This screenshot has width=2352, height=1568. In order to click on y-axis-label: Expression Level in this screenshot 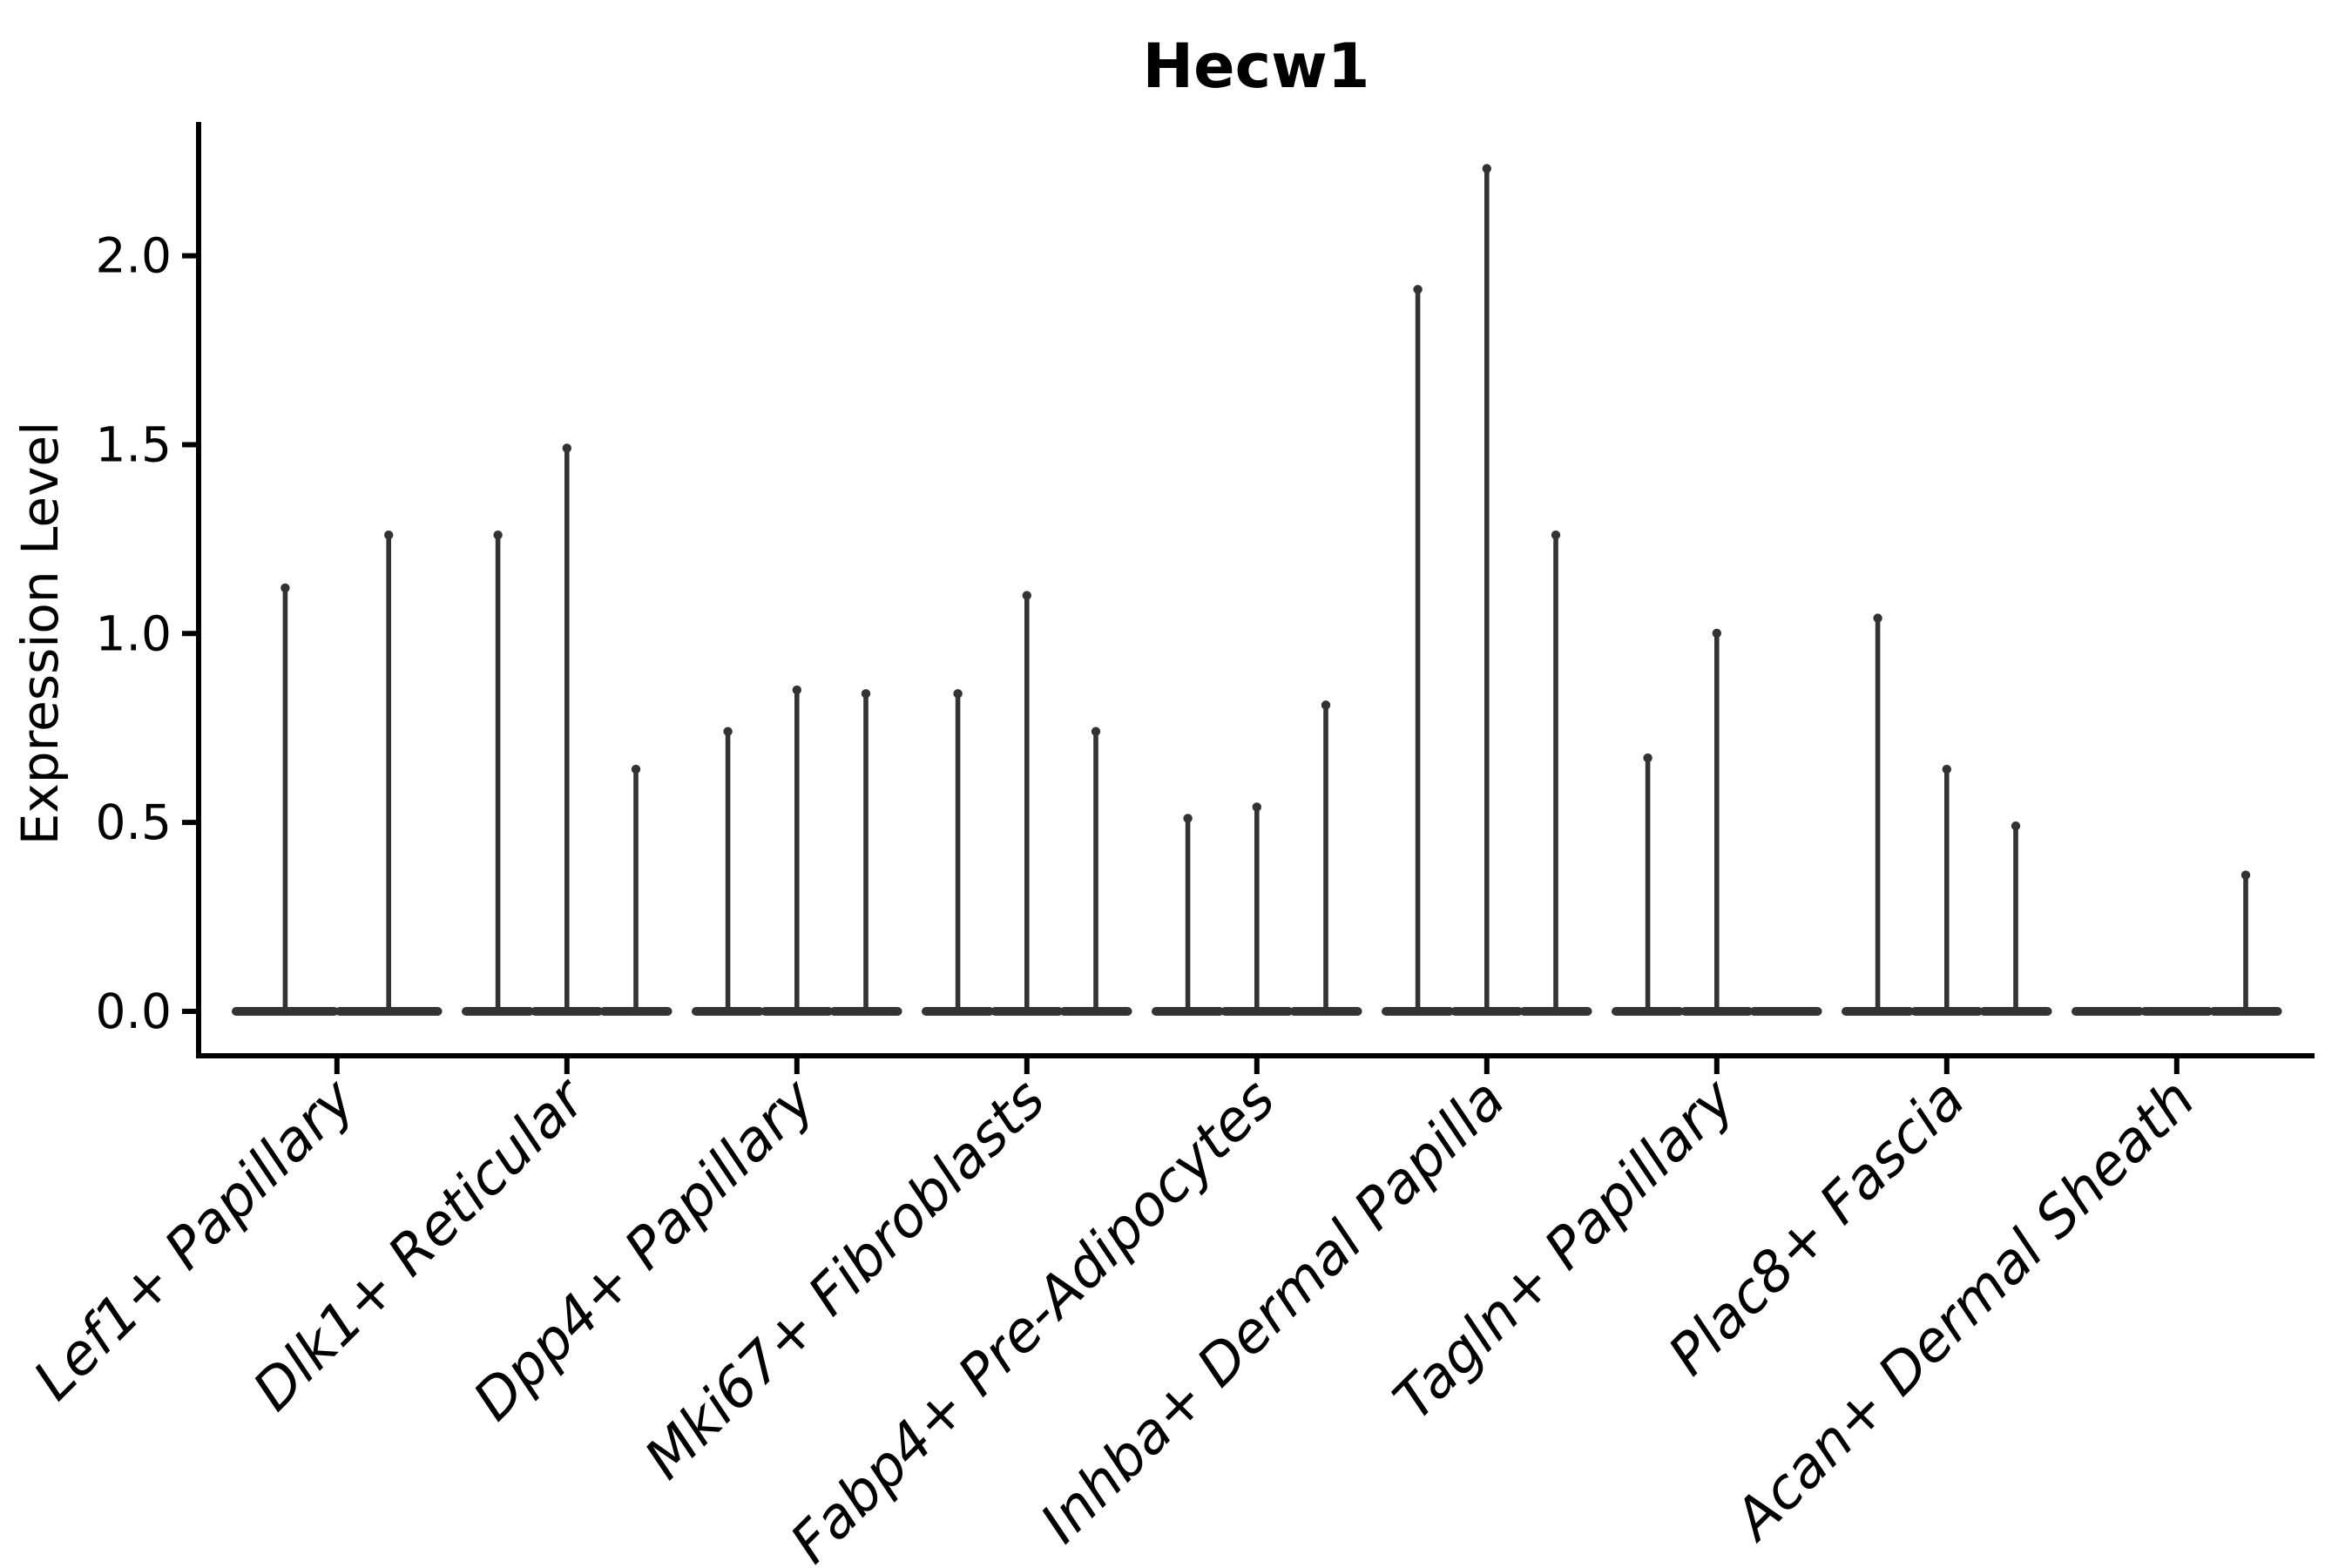, I will do `click(40, 633)`.